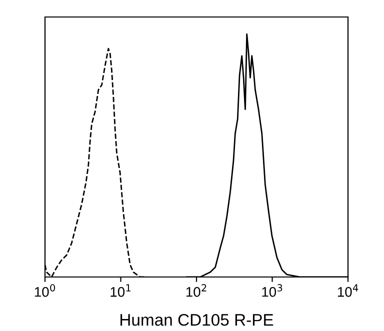 This screenshot has width=384, height=331. What do you see at coordinates (45, 290) in the screenshot?
I see `x-tick-label: 10$^{0}$` at bounding box center [45, 290].